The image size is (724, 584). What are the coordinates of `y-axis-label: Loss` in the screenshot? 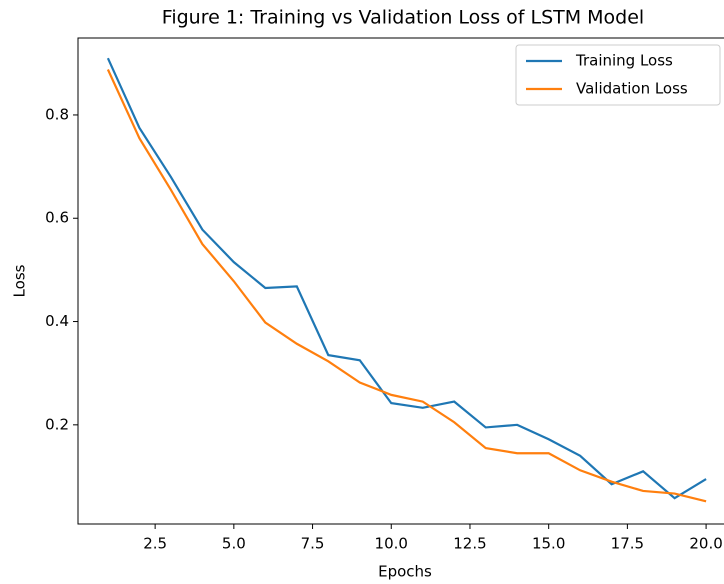 It's located at (20, 280).